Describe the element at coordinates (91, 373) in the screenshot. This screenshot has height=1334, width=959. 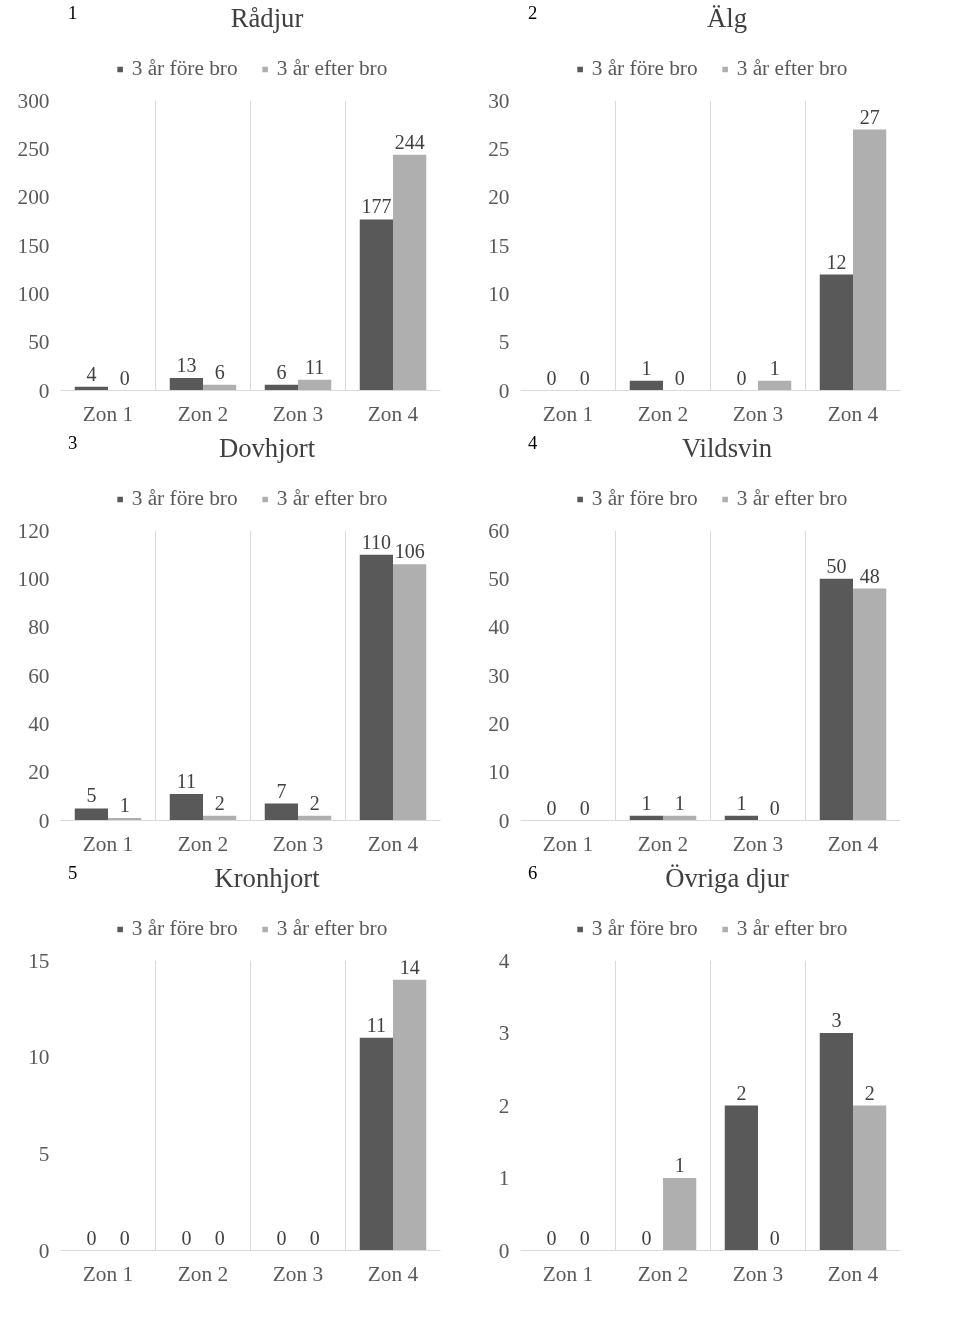
I see `data-label: 4` at that location.